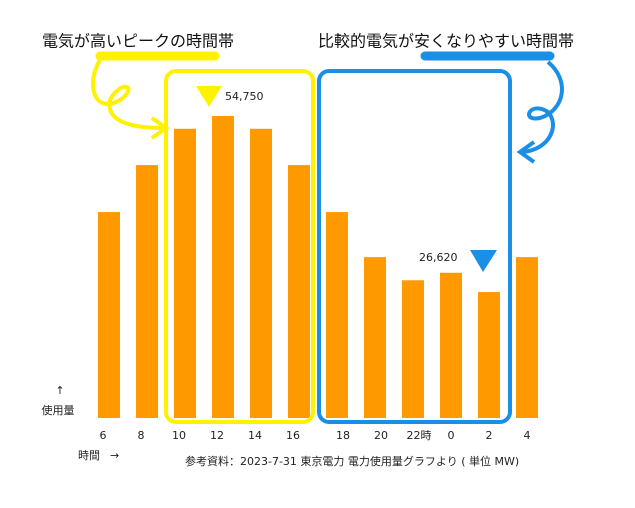 The height and width of the screenshot is (508, 635). What do you see at coordinates (114, 455) in the screenshot?
I see `x-axis-arrow: →` at bounding box center [114, 455].